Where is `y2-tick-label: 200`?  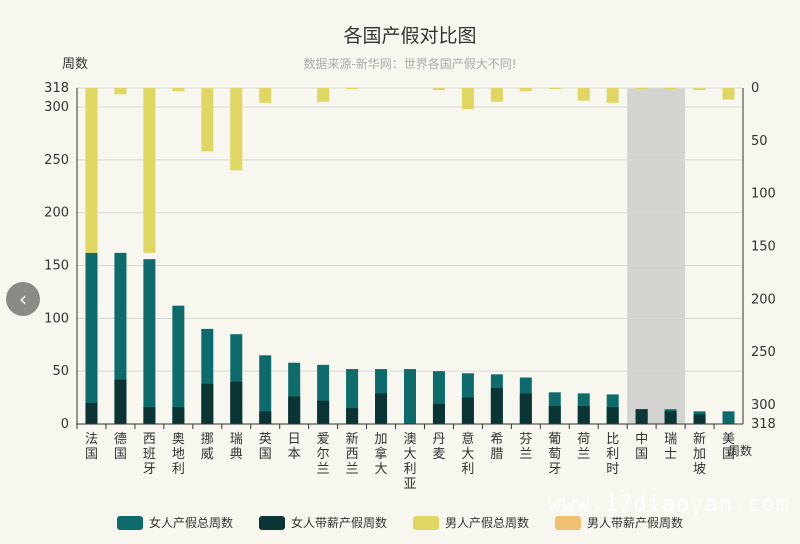 y2-tick-label: 200 is located at coordinates (763, 299).